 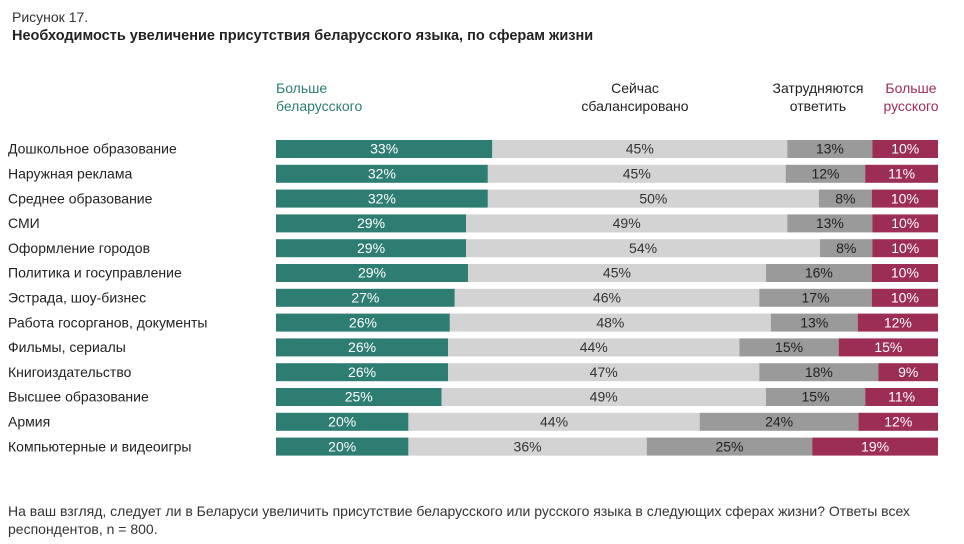 What do you see at coordinates (911, 97) in the screenshot?
I see `legend-entry: Больше русского` at bounding box center [911, 97].